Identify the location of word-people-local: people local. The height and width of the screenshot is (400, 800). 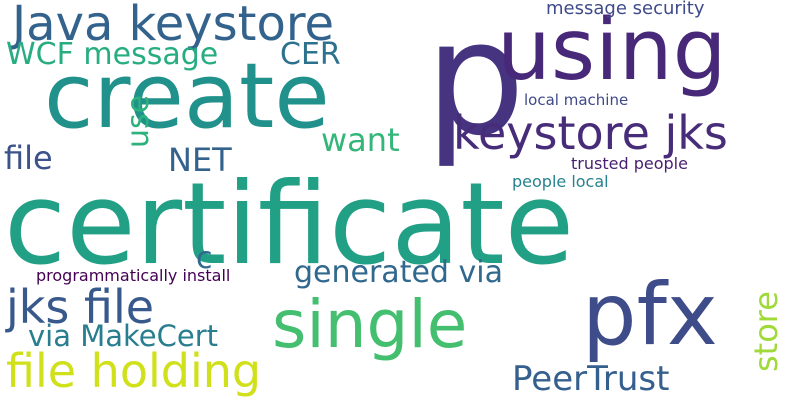
(560, 181).